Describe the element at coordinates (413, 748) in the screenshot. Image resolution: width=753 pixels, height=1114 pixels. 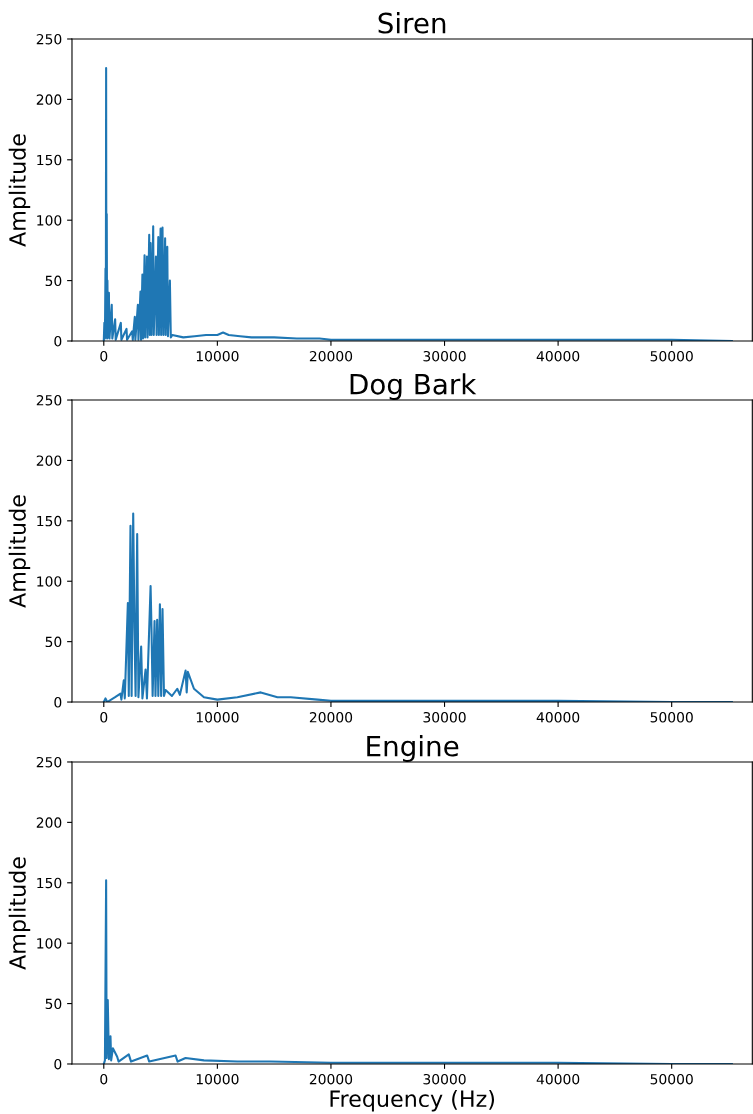
I see `chart-title: Engine` at that location.